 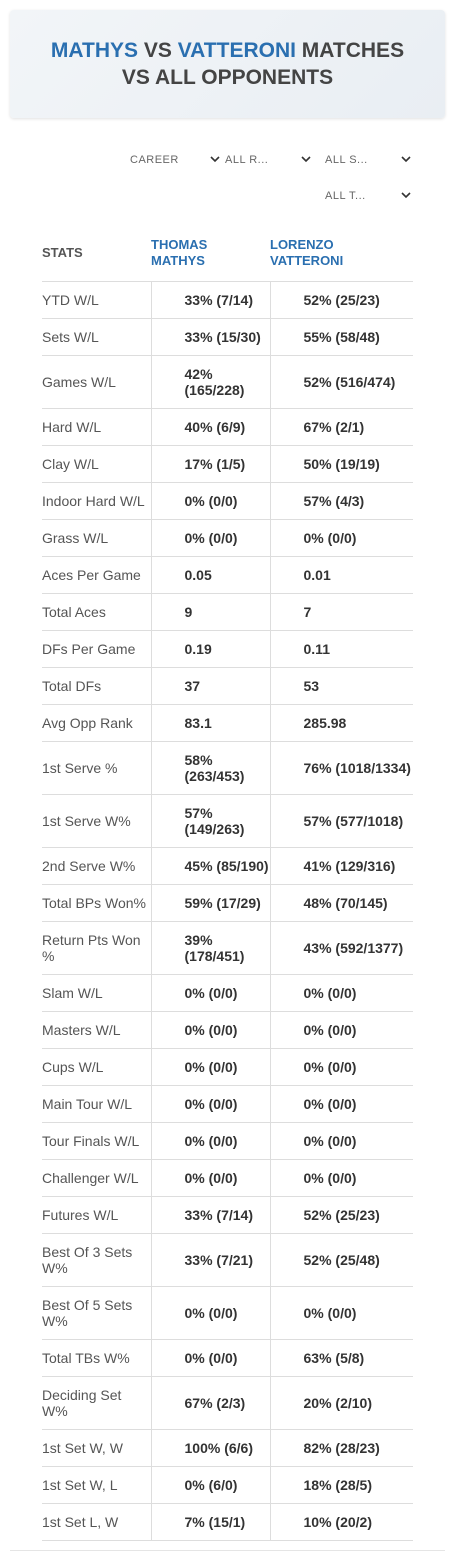 What do you see at coordinates (210, 382) in the screenshot?
I see `stat-value: 42% (165/228)` at bounding box center [210, 382].